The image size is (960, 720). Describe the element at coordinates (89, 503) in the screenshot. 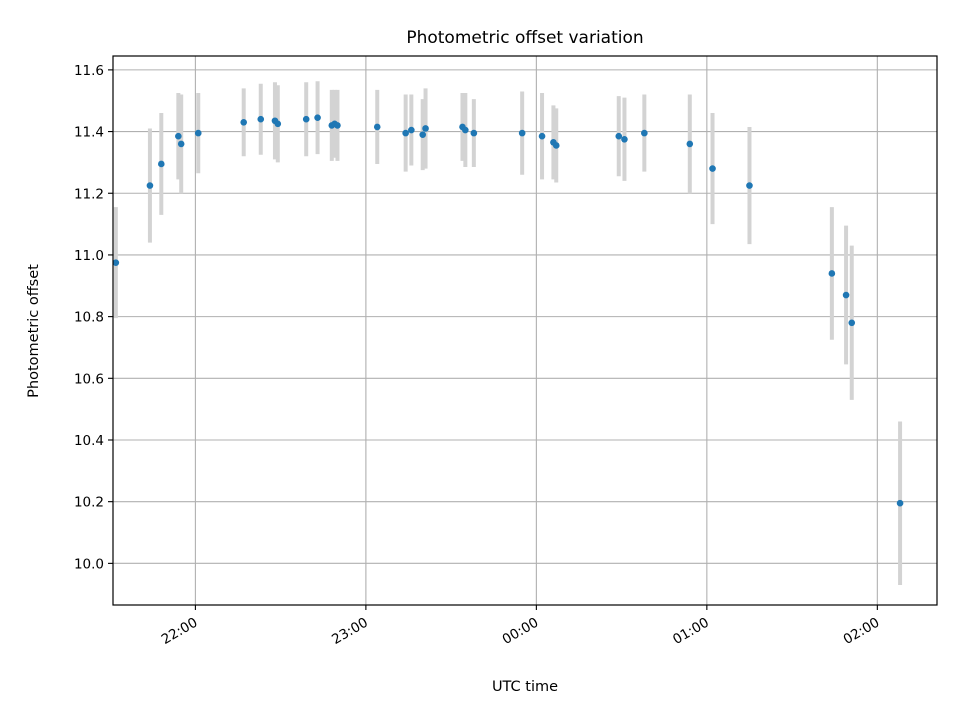

I see `y-tick-label: 10.2` at that location.